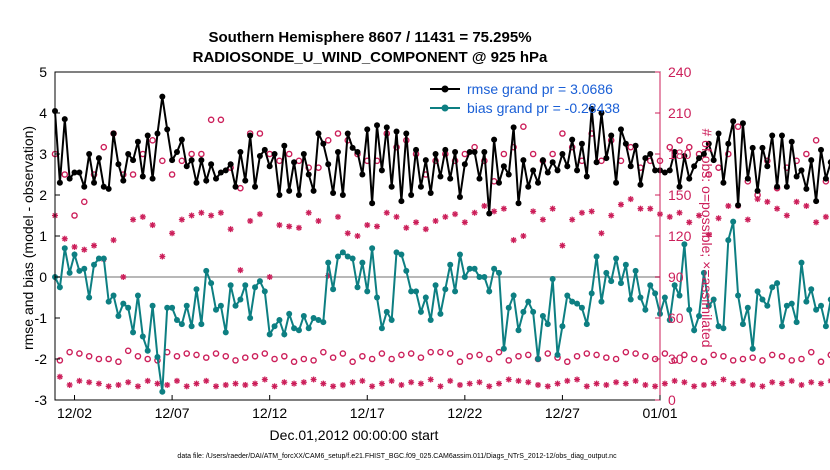 The height and width of the screenshot is (470, 830). I want to click on x-tick-label: 12/12, so click(269, 413).